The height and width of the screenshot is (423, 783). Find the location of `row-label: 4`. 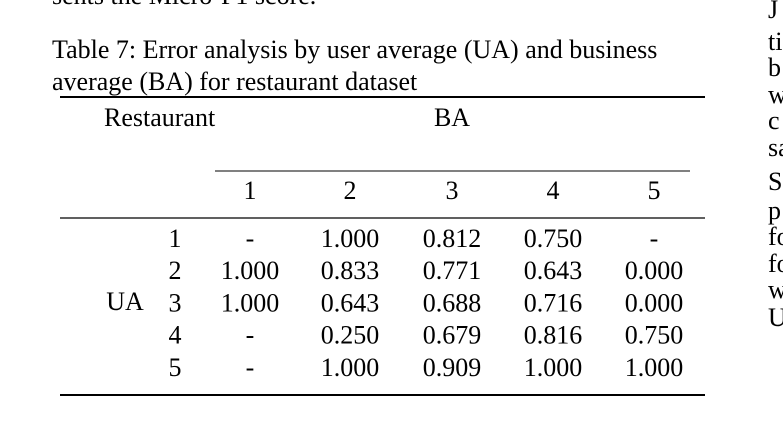

row-label: 4 is located at coordinates (175, 335).